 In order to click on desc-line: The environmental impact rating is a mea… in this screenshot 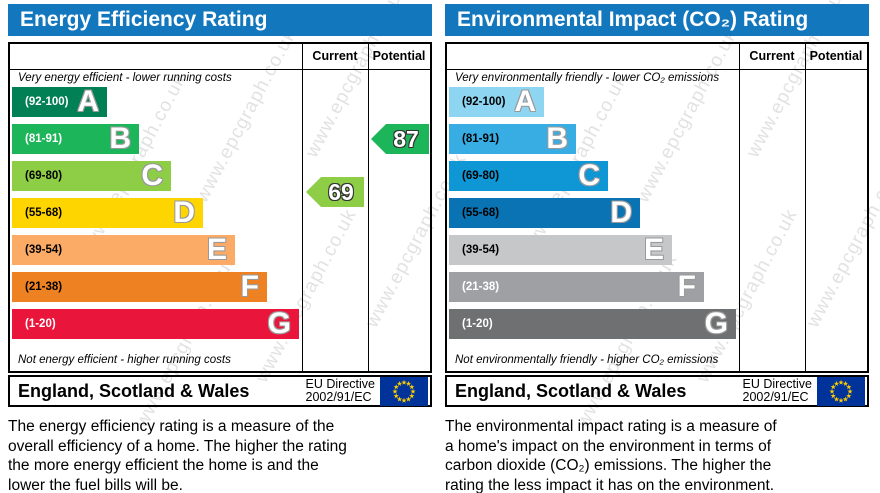, I will do `click(611, 426)`.